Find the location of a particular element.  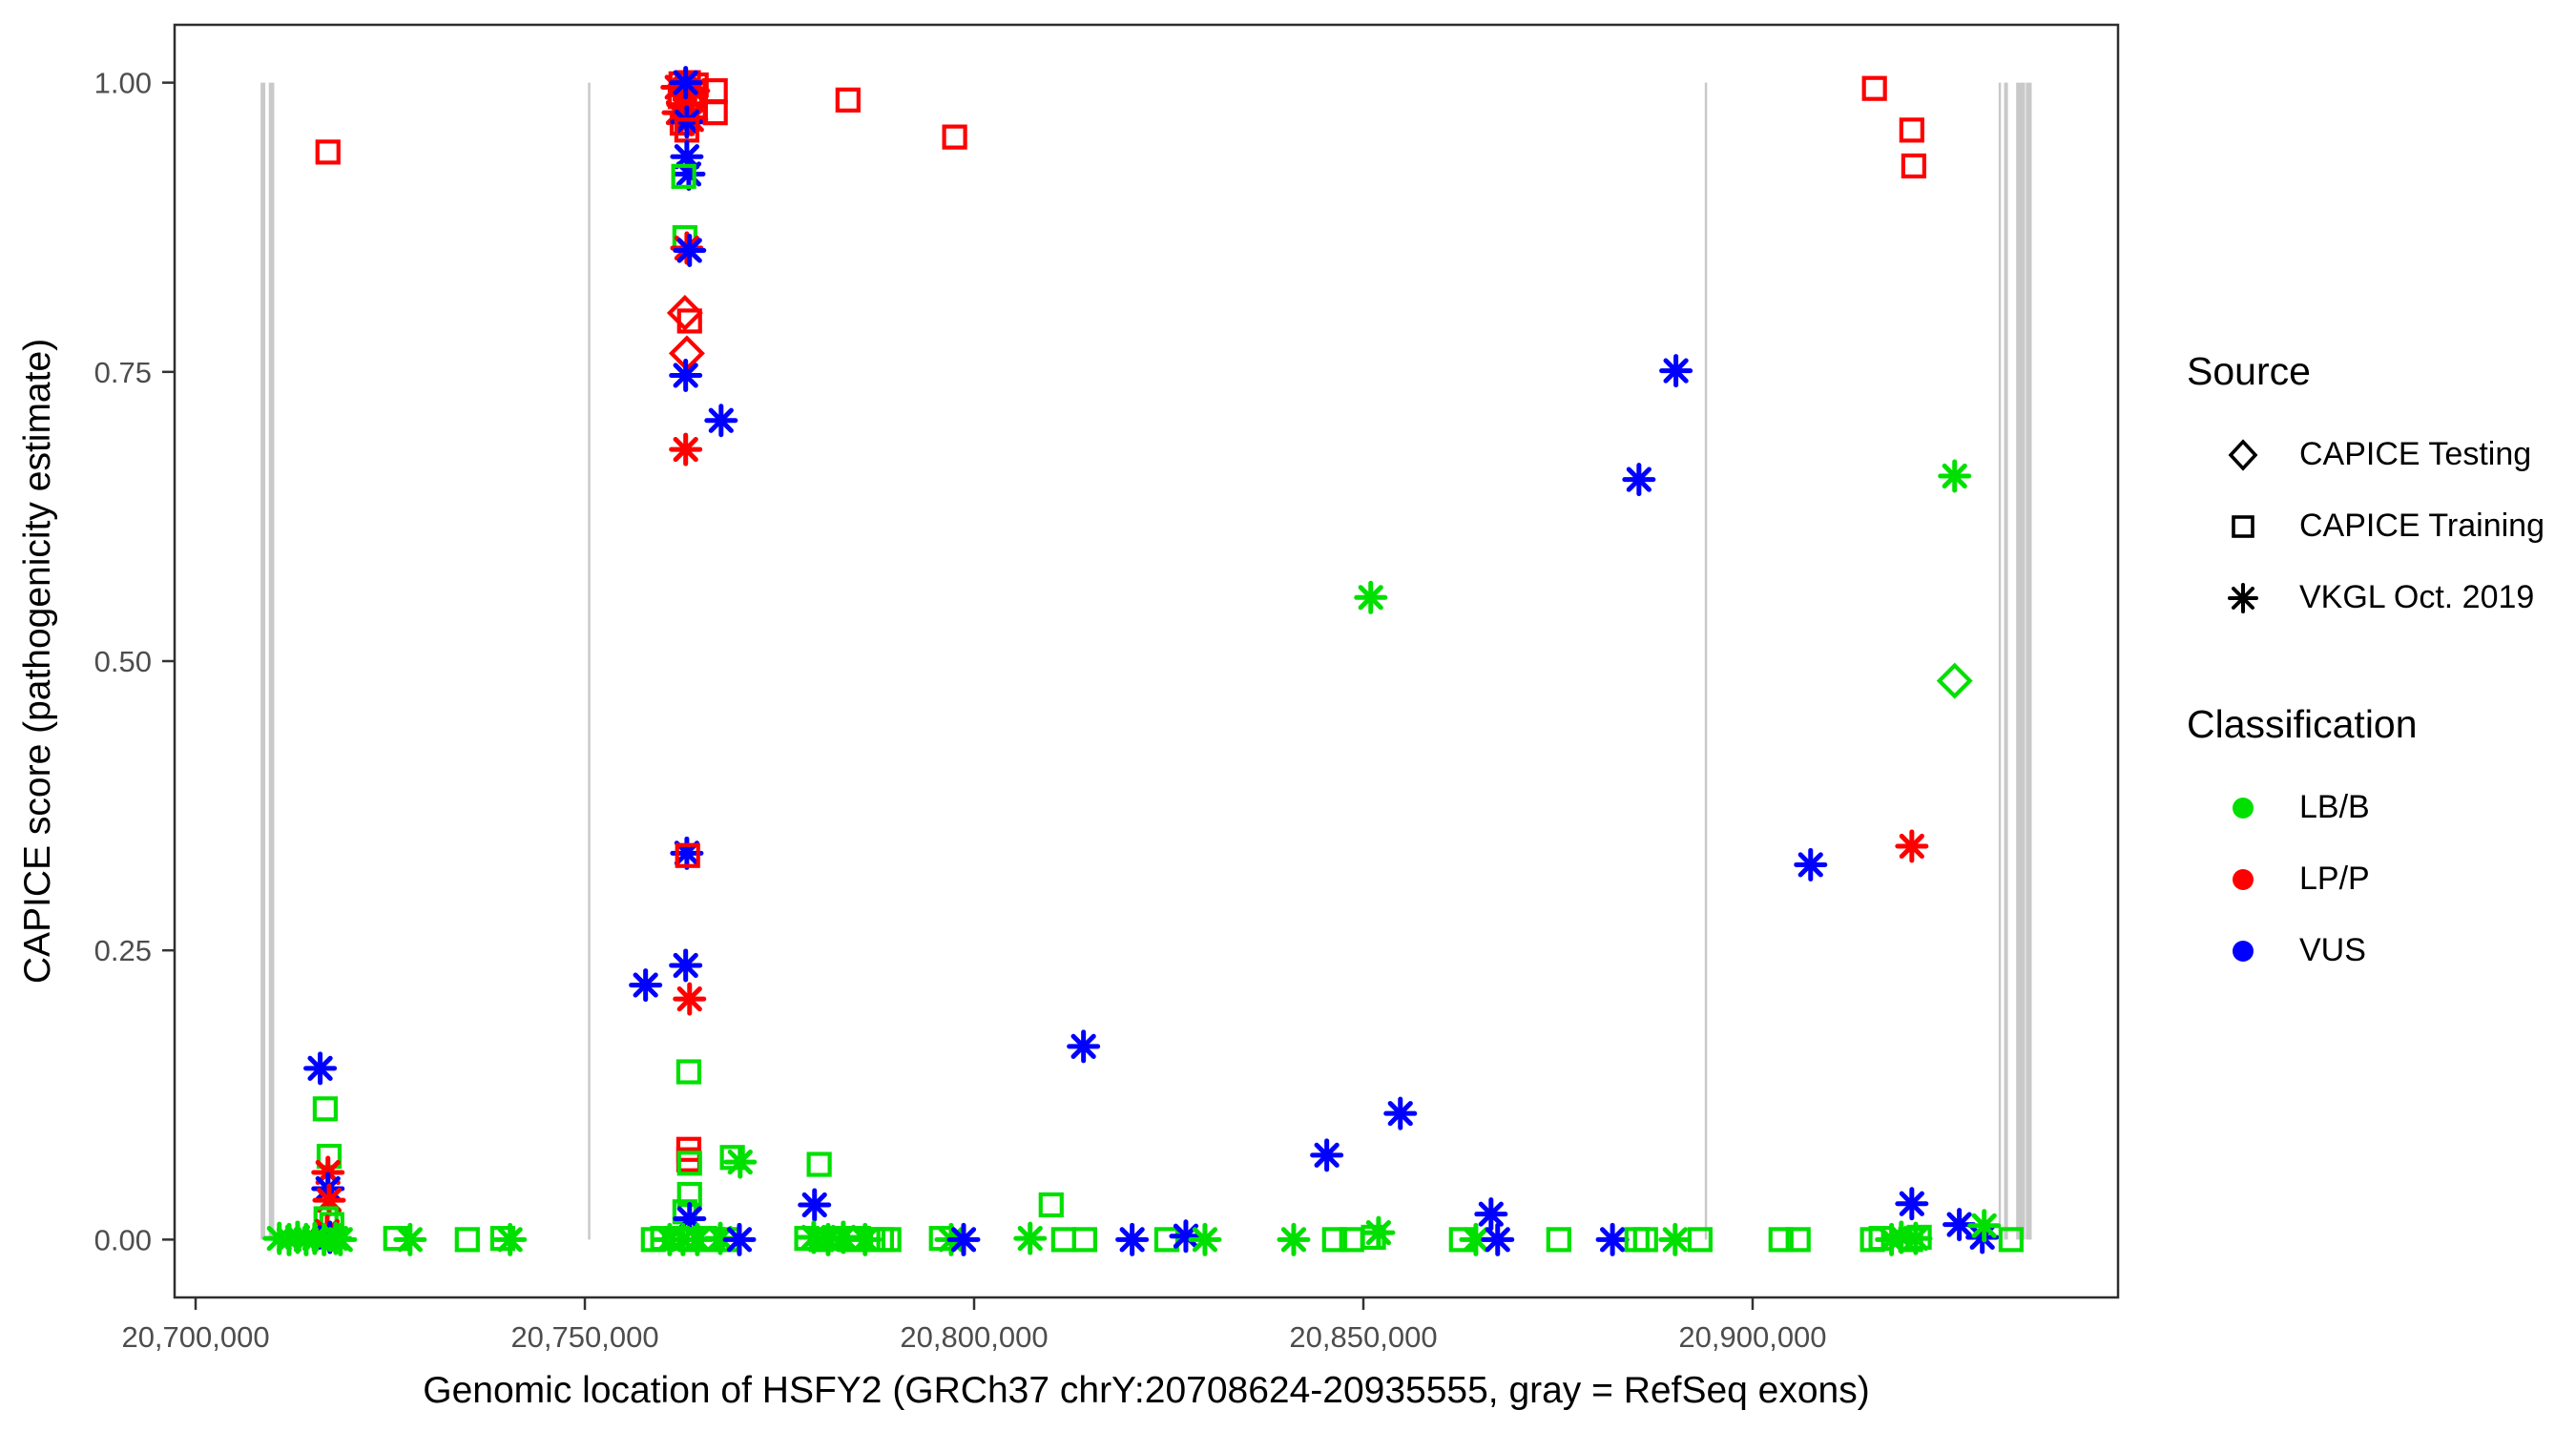

legend-item-label: VKGL Oct. 2019 is located at coordinates (2417, 597).